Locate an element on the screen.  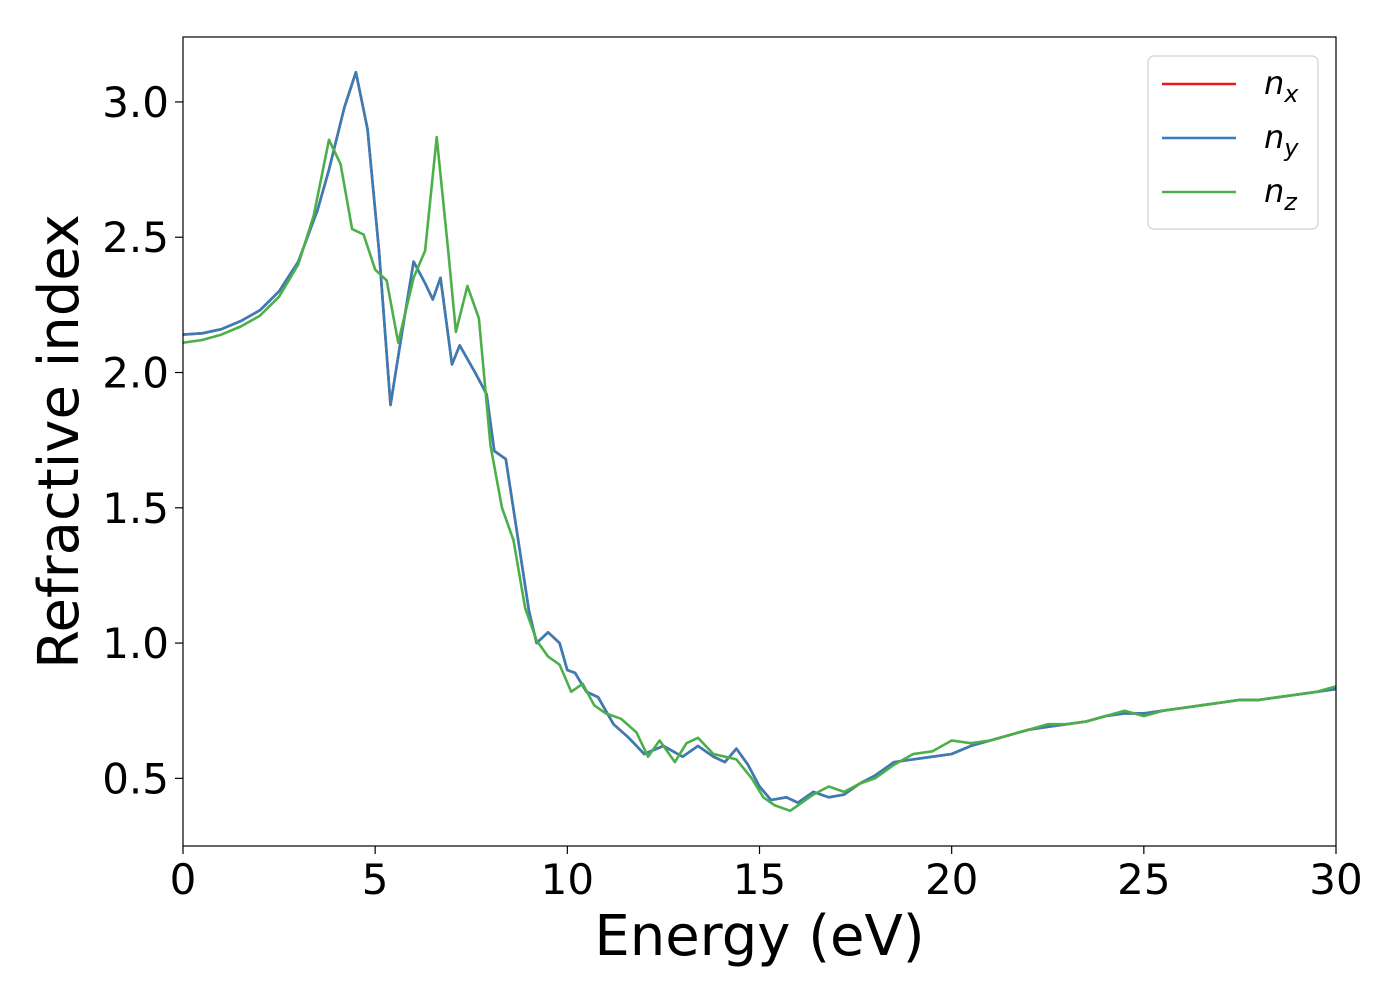
legend-label-nx: nx is located at coordinates (1281, 86).